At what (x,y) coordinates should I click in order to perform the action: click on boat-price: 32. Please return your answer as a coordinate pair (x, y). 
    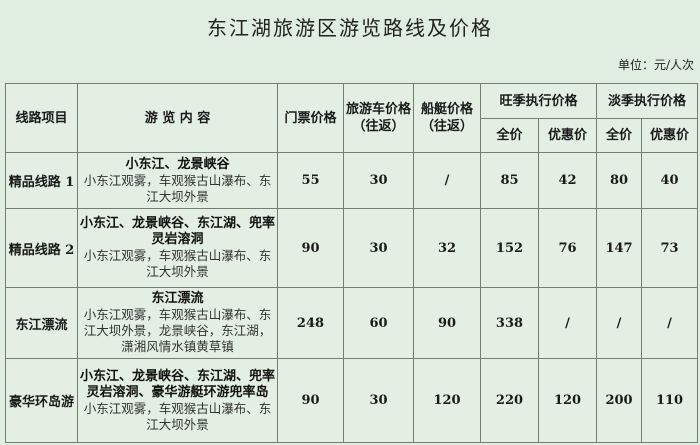
    Looking at the image, I should click on (447, 248).